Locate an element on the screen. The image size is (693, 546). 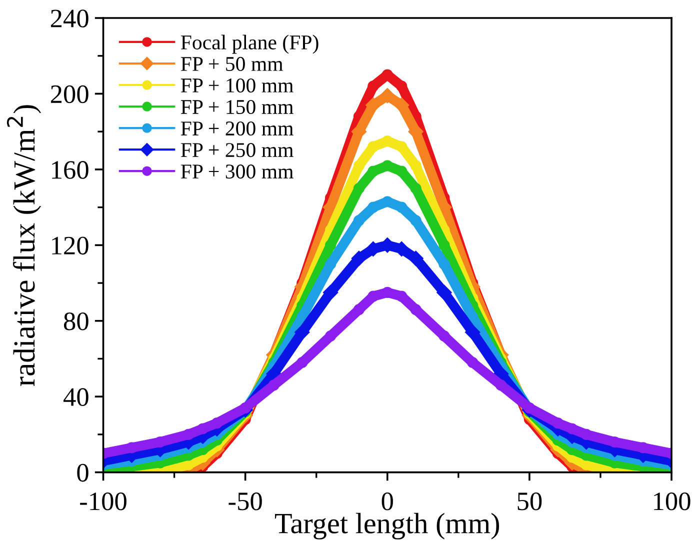
legend-label: Focal plane (FP) is located at coordinates (249, 44).